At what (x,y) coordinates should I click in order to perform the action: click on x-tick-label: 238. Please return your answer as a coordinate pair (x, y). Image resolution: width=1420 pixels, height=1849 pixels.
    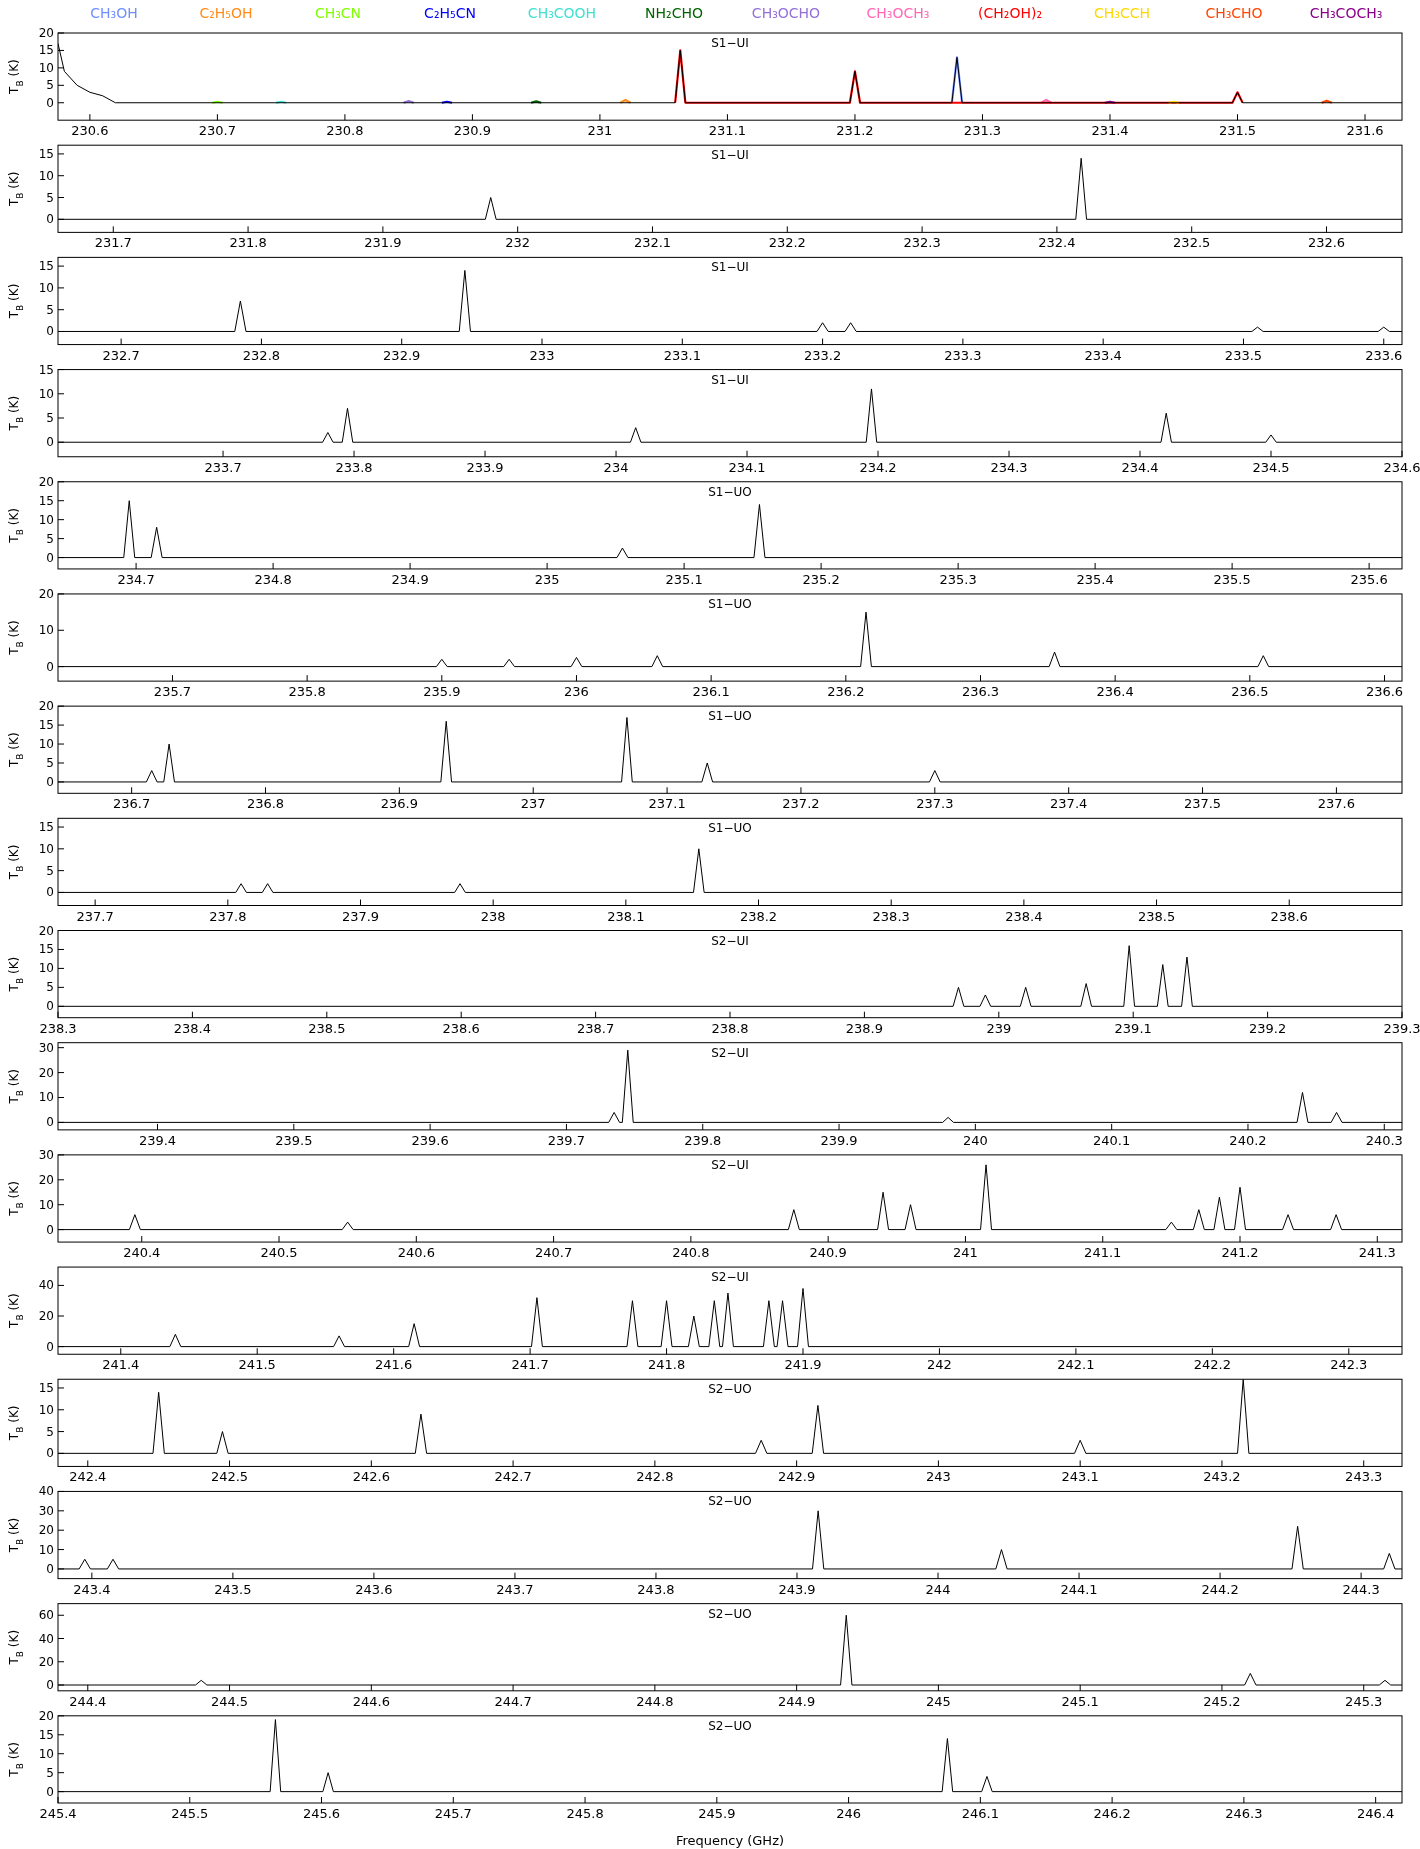
    Looking at the image, I should click on (493, 916).